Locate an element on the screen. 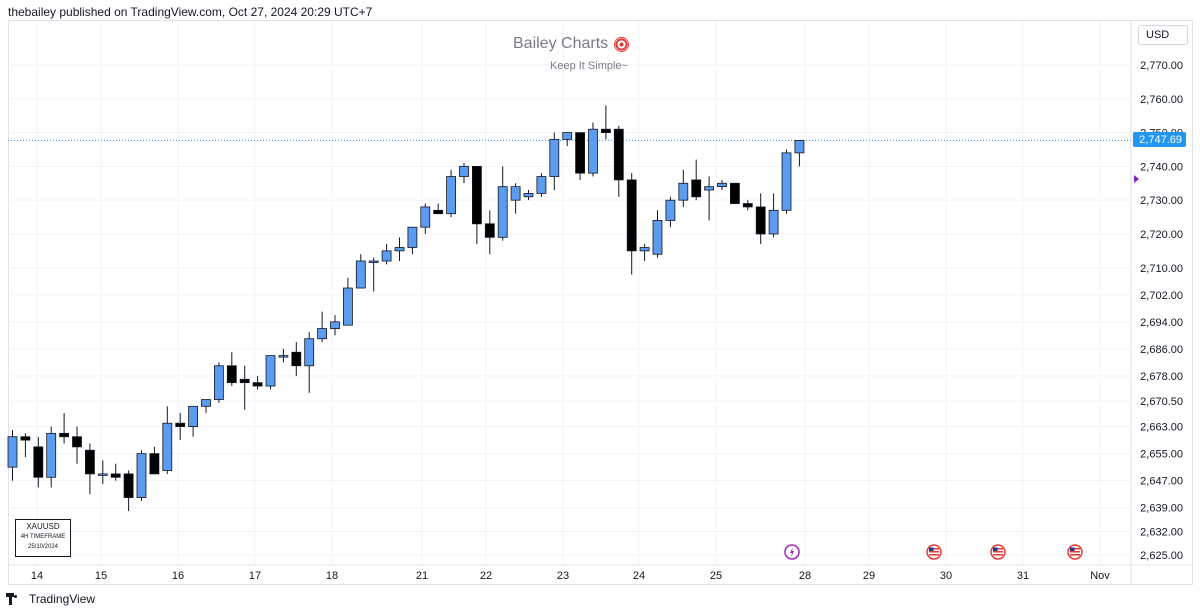 The width and height of the screenshot is (1200, 613). y-tick-label: 2,639.00 is located at coordinates (1161, 509).